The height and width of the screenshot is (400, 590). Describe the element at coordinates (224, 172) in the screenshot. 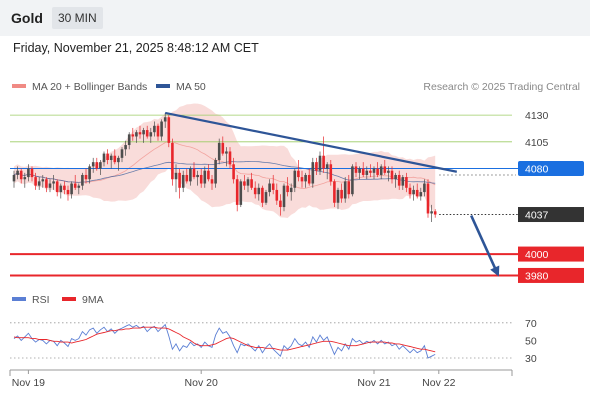

I see `ma50-line` at that location.